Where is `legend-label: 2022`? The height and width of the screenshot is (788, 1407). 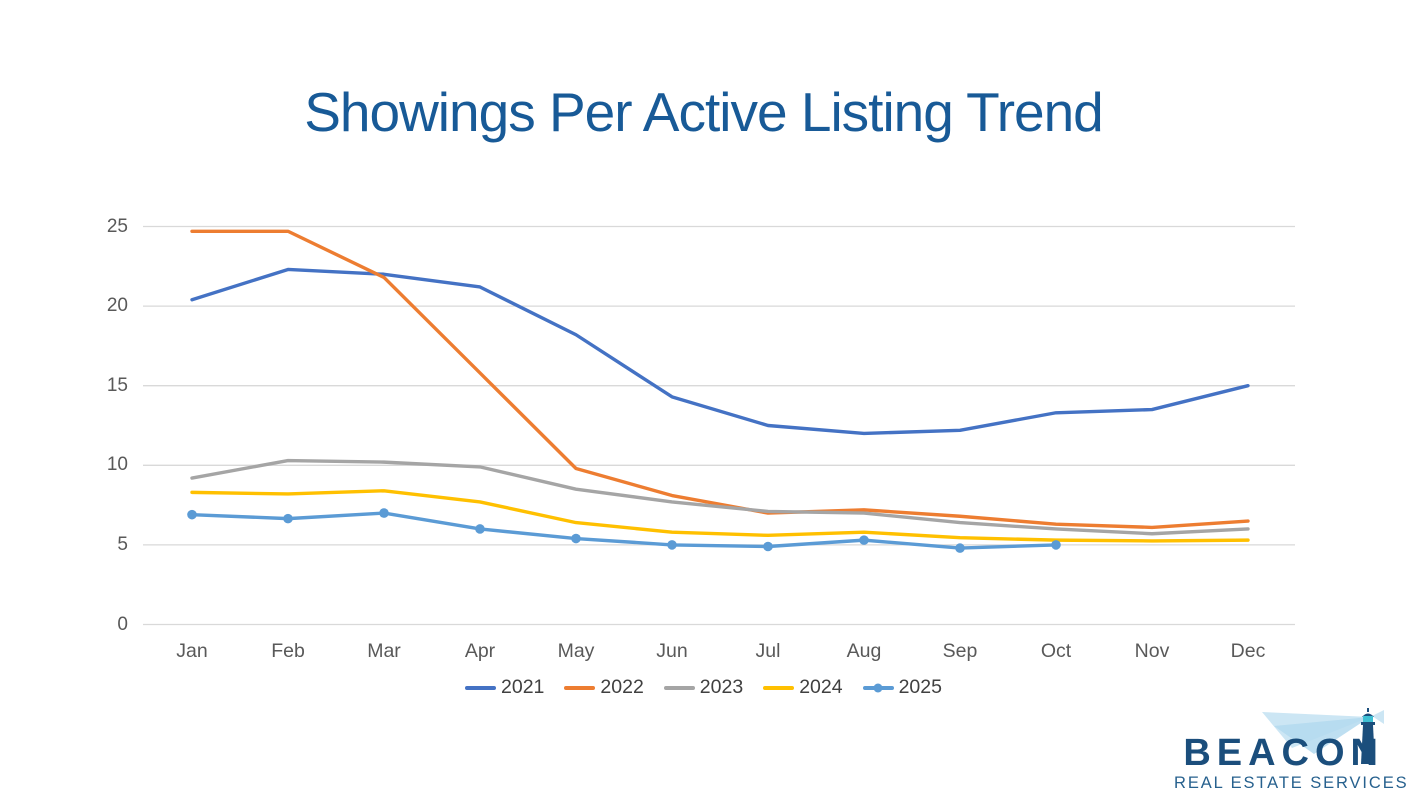 legend-label: 2022 is located at coordinates (622, 687).